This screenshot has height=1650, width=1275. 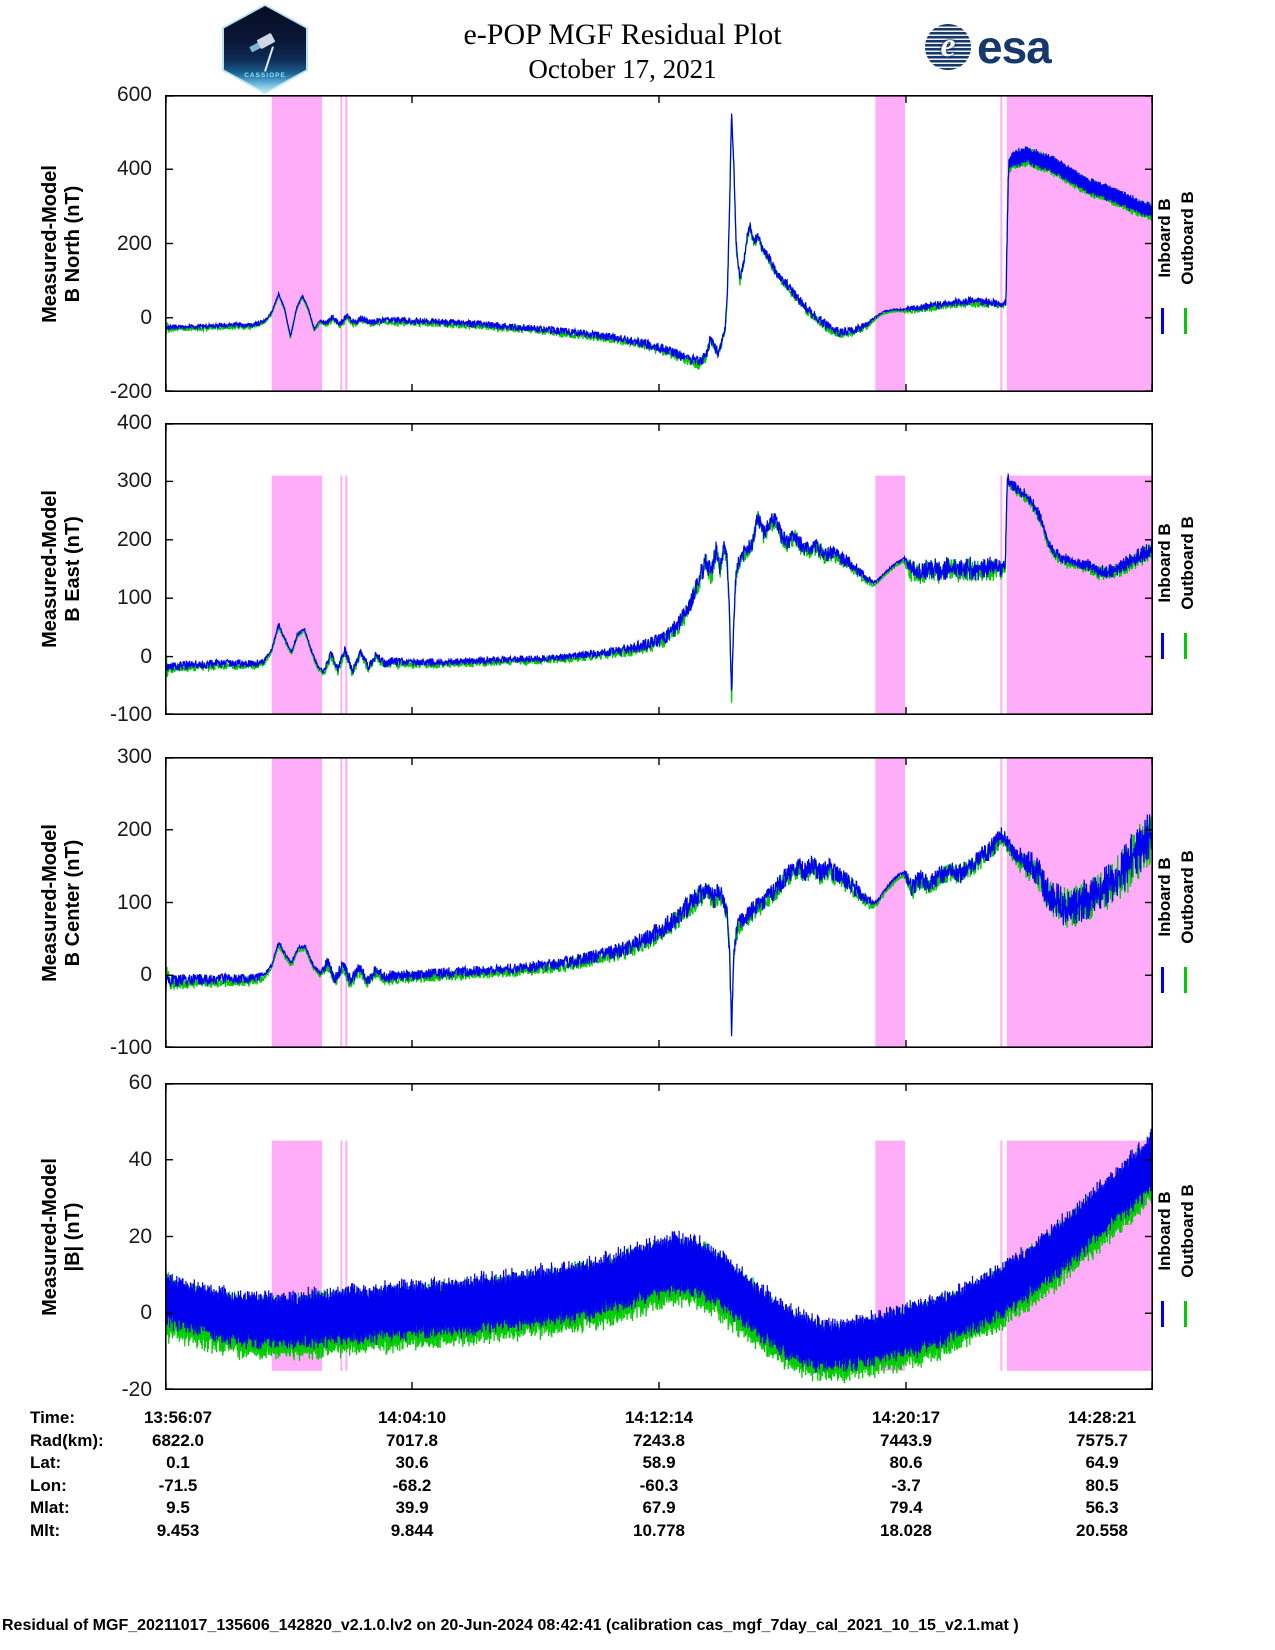 What do you see at coordinates (988, 47) in the screenshot?
I see `esa-logo: e esa` at bounding box center [988, 47].